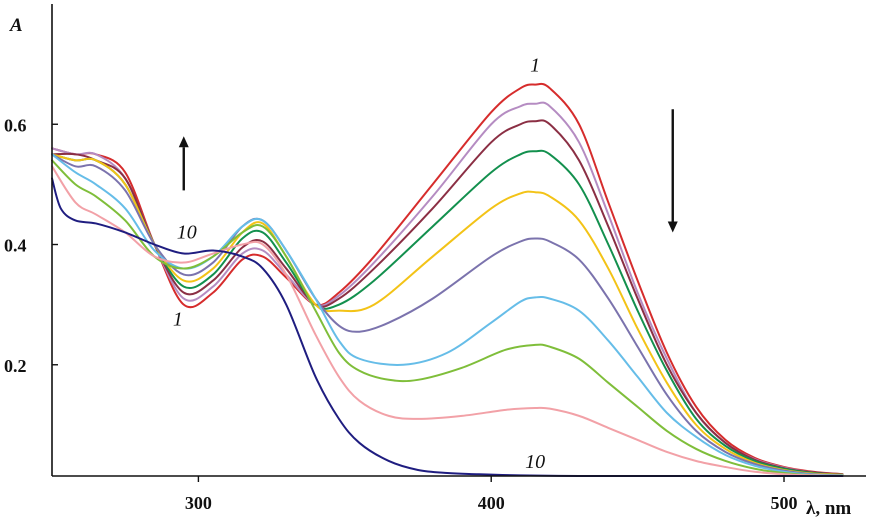  What do you see at coordinates (672, 171) in the screenshot?
I see `arrow-down-icon` at bounding box center [672, 171].